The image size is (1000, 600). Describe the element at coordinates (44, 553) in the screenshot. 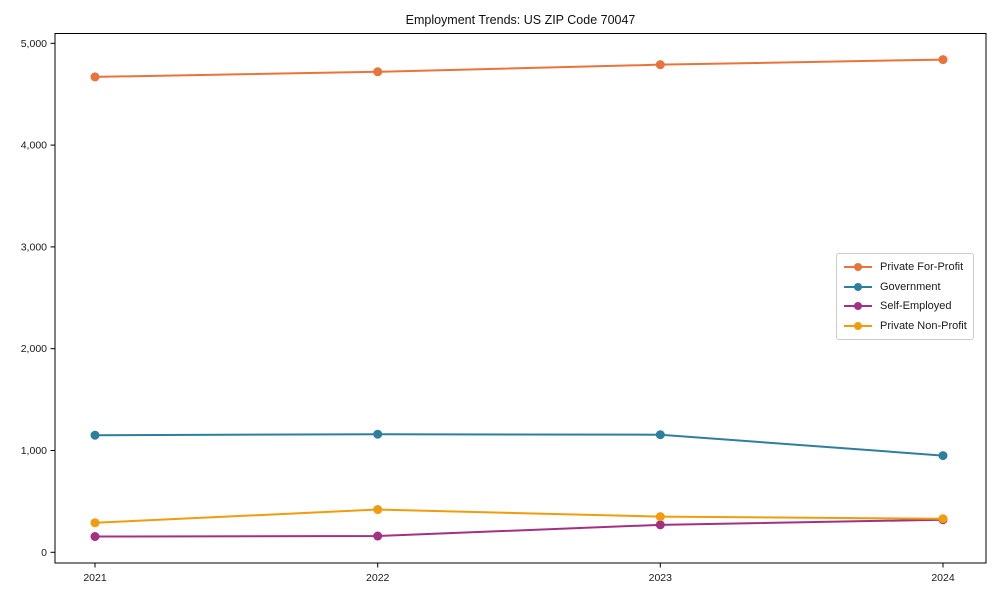

I see `y-tick-label: 0` at that location.